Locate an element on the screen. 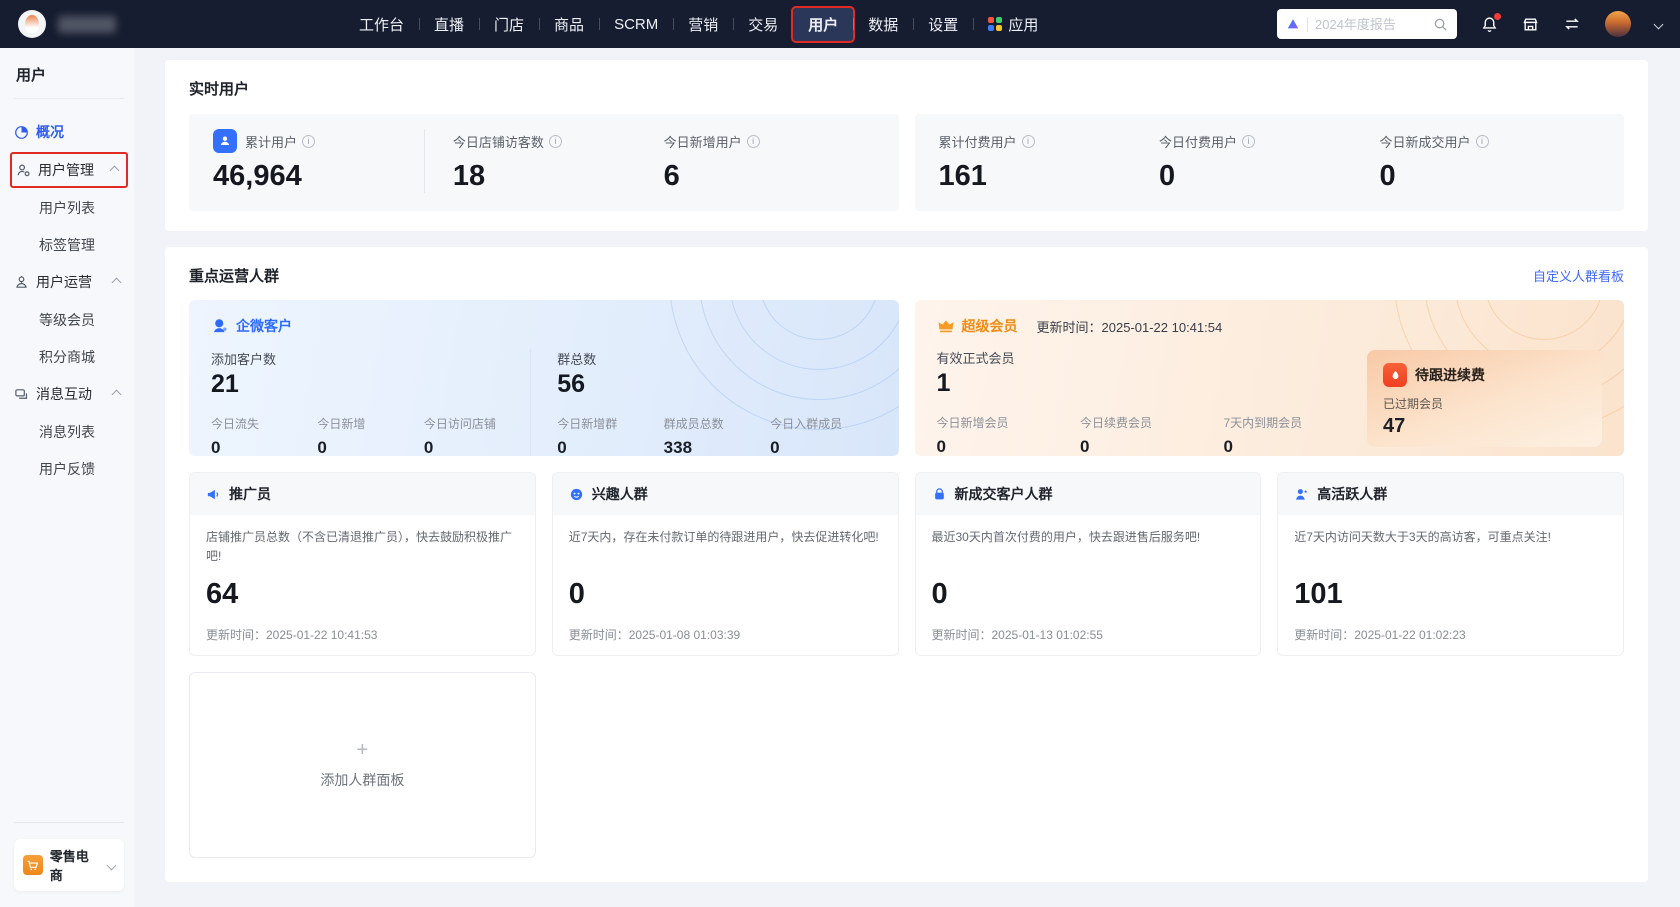  assistant-triangle-icon is located at coordinates (1293, 24).